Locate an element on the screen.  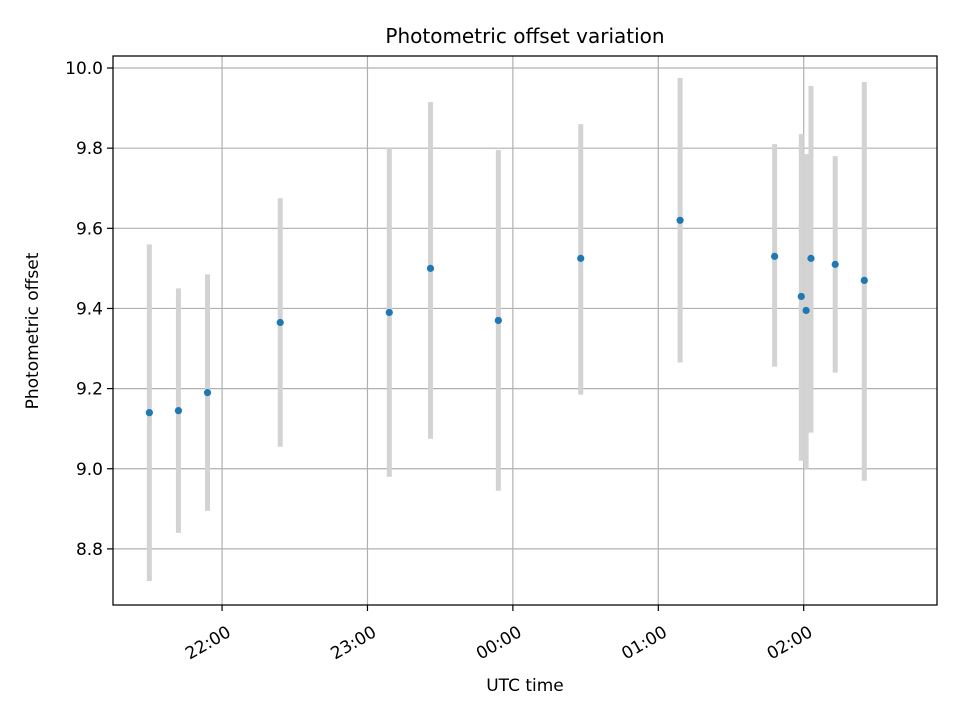
y-tick-label: 8.8 is located at coordinates (89, 550).